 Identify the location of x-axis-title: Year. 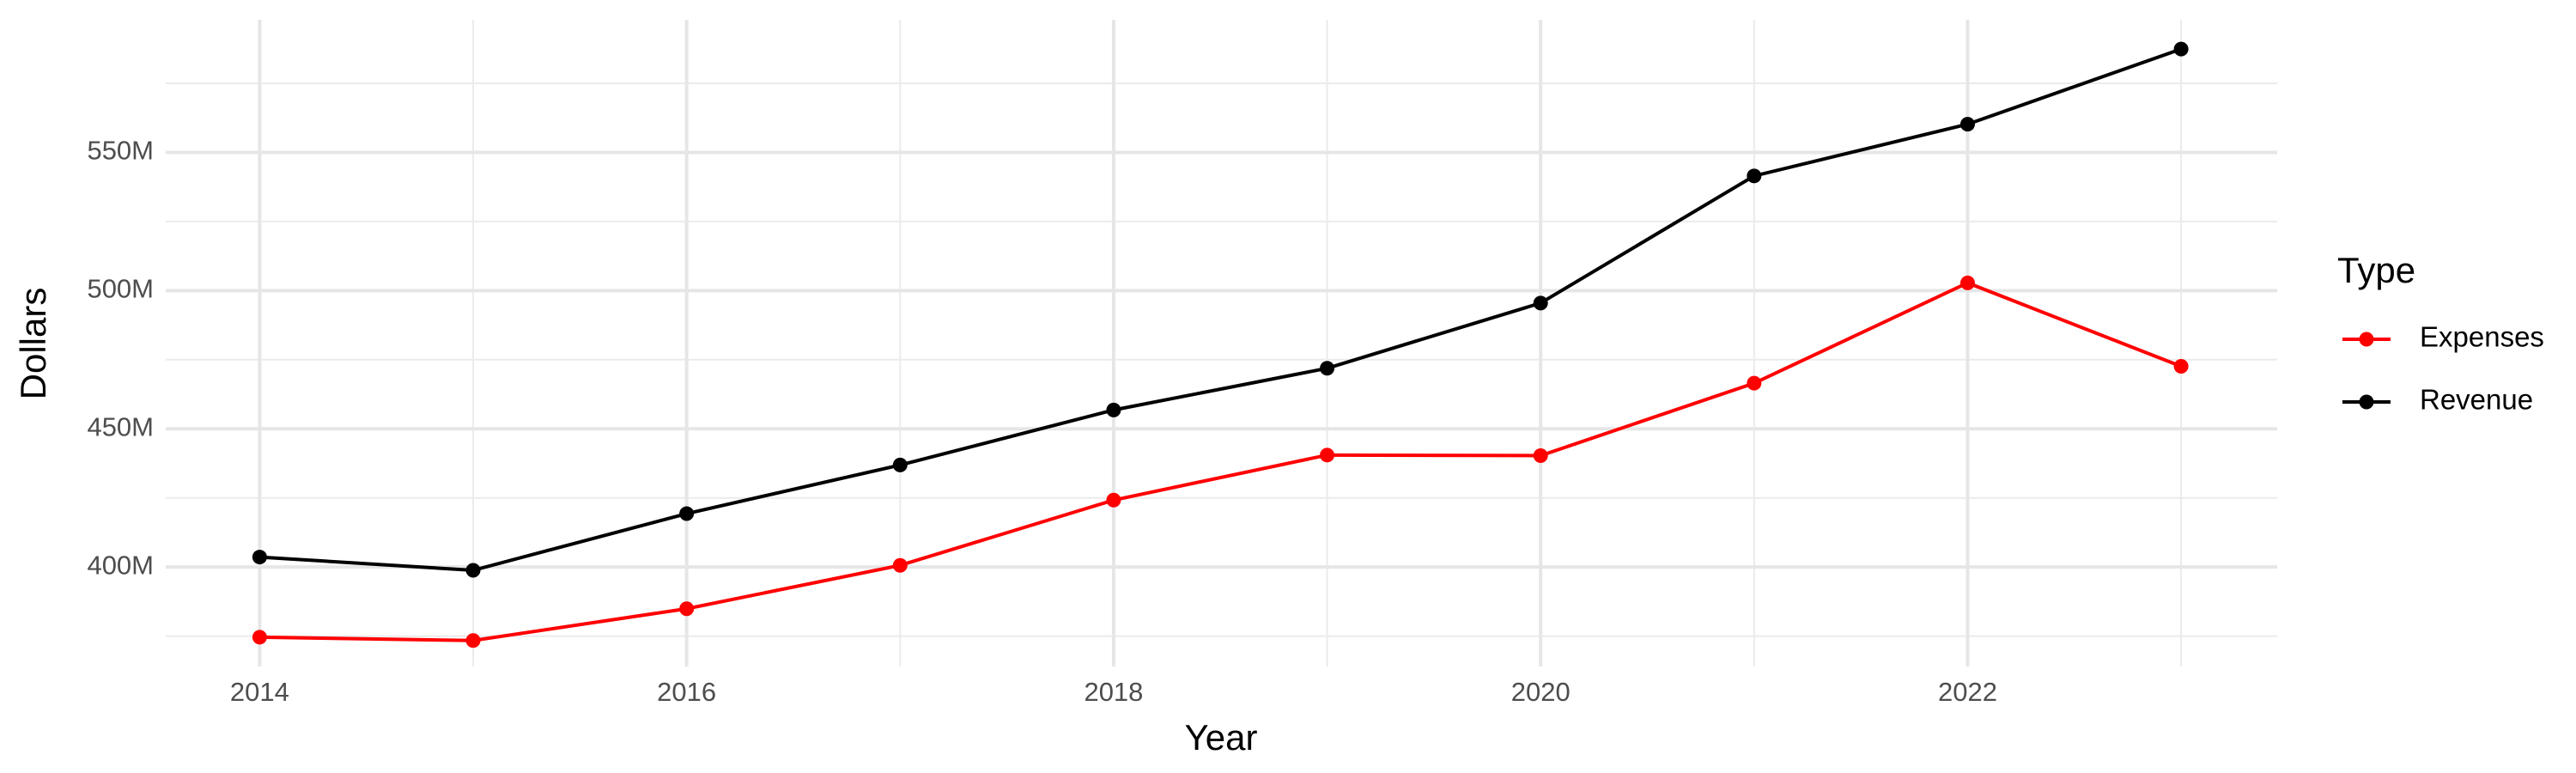
(1221, 737).